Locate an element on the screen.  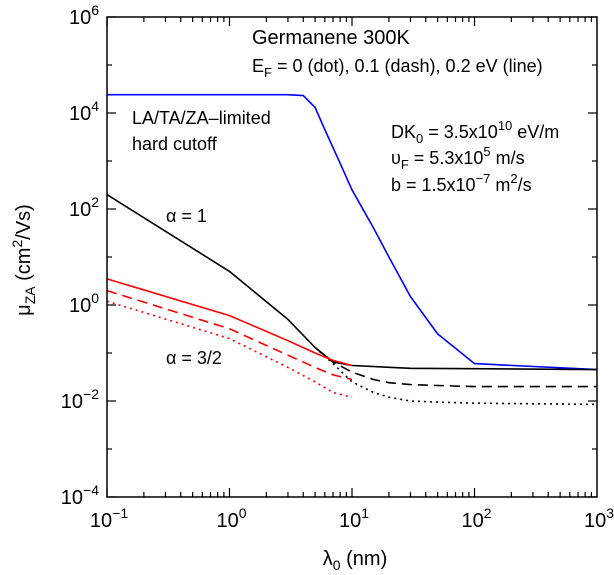
series-line-alpha-3-2-line is located at coordinates (229, 322).